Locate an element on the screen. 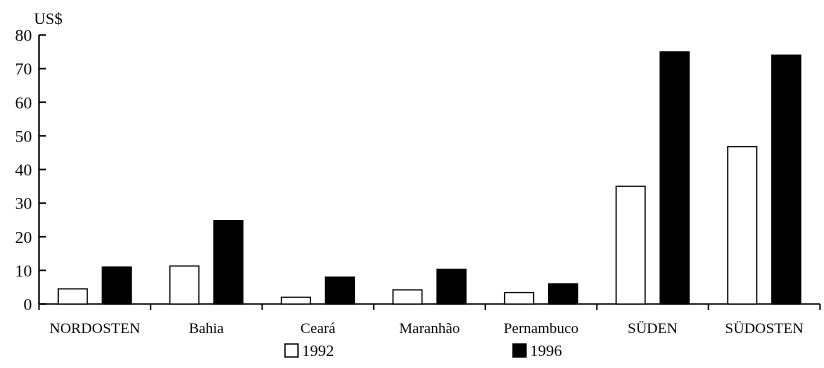  legend-swatch-1992 is located at coordinates (291, 350).